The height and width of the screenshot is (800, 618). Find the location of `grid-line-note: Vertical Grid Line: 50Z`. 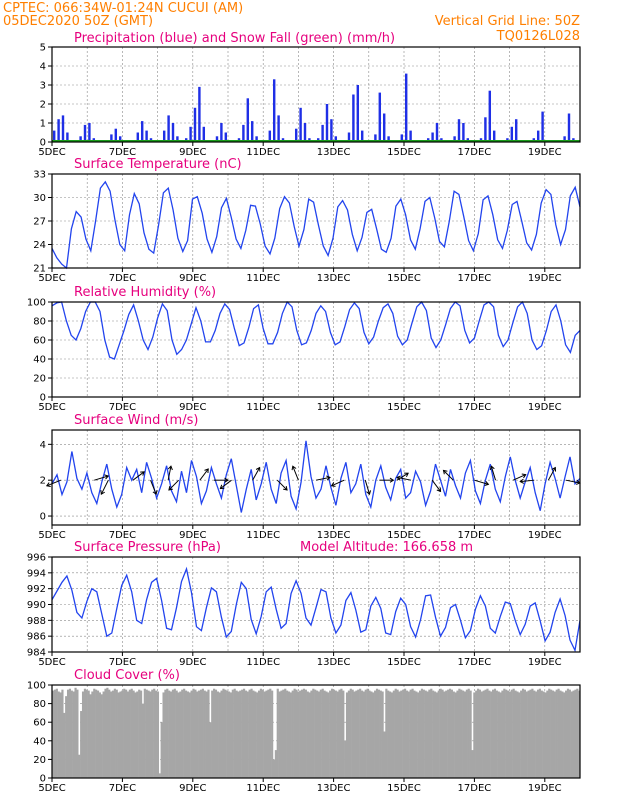

grid-line-note: Vertical Grid Line: 50Z is located at coordinates (507, 21).